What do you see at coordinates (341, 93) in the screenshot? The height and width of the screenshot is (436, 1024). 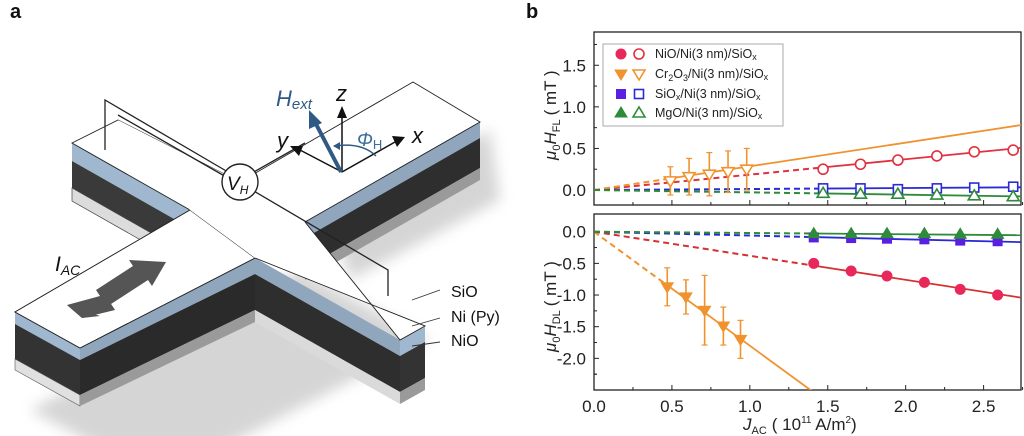 I see `z-label: z` at bounding box center [341, 93].